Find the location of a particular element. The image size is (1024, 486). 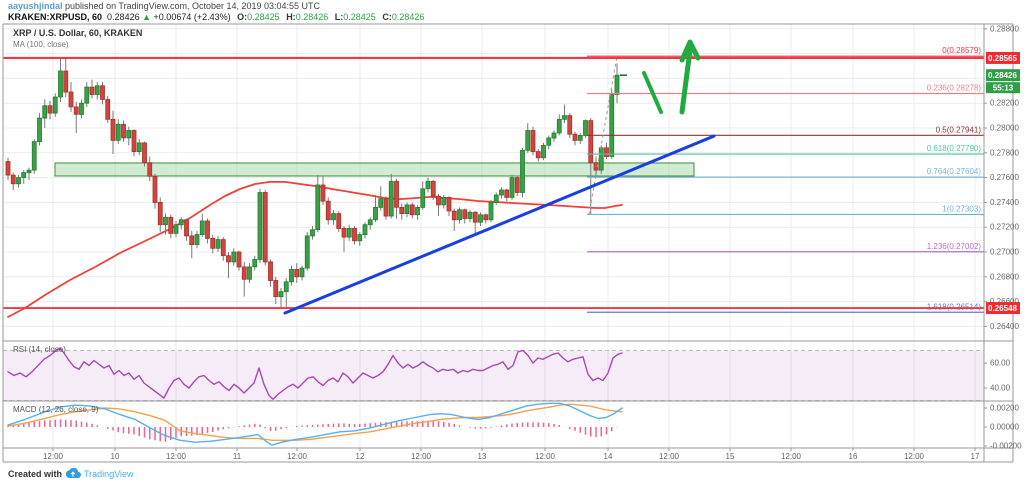

price-tag-text: 0.28426 is located at coordinates (1002, 75).